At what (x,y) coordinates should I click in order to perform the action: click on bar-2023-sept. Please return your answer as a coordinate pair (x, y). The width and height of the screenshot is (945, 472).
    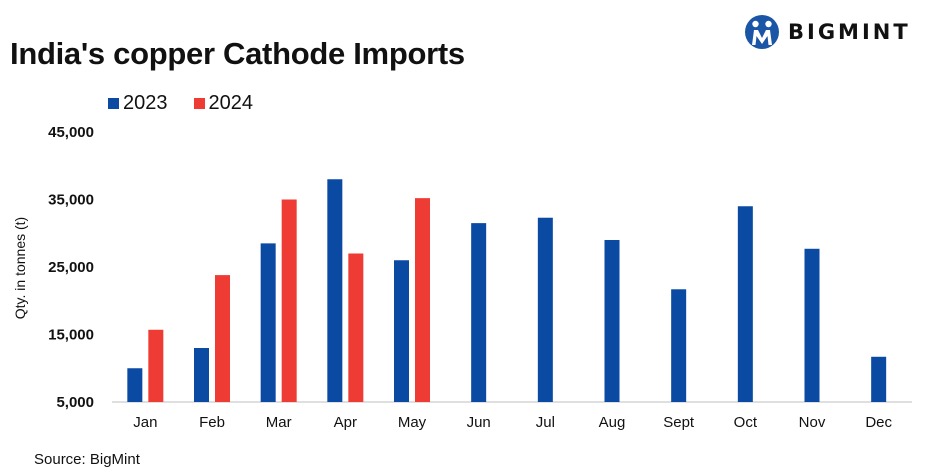
    Looking at the image, I should click on (679, 345).